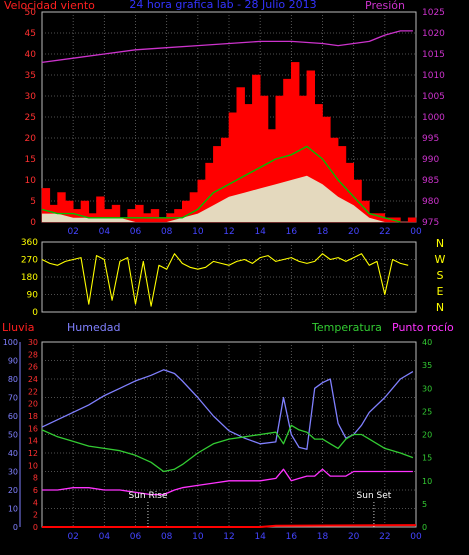  I want to click on wind-y-tick-label: 20, so click(31, 139).